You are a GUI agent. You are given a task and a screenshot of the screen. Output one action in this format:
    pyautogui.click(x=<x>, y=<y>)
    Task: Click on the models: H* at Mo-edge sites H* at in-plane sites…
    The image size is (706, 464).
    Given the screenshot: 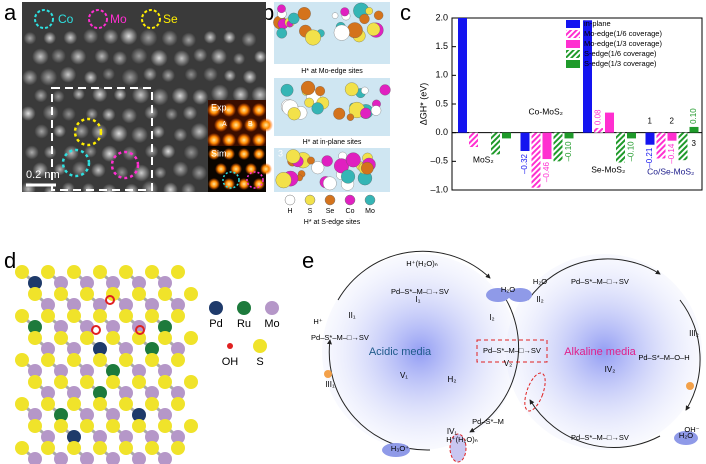 What is the action you would take?
    pyautogui.click(x=332, y=114)
    